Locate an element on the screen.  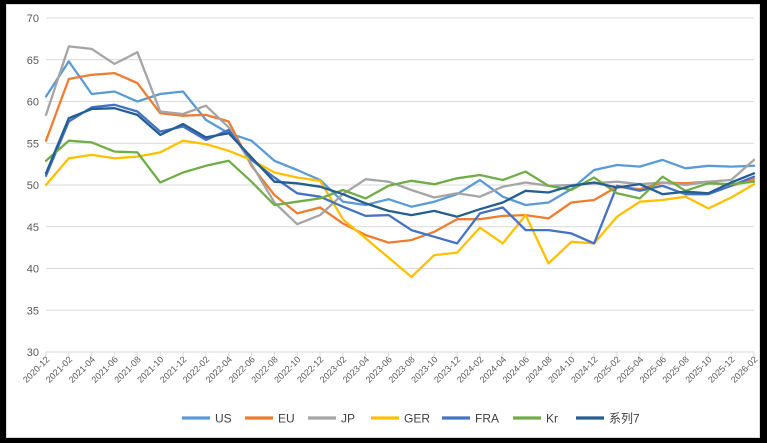
y-axis-tick-label: 30 is located at coordinates (33, 353).